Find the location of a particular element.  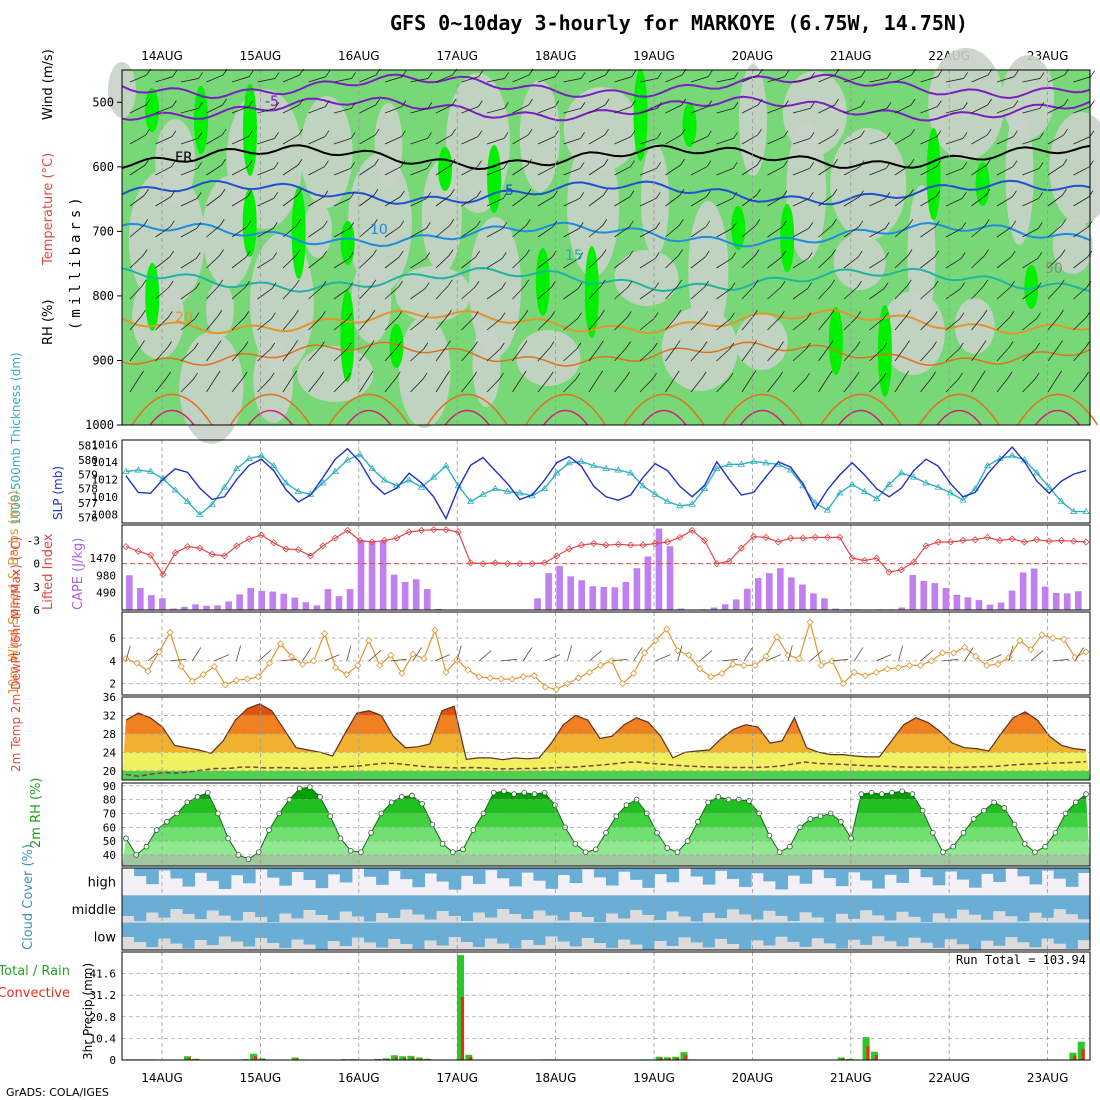

rh-tick-label: 90 is located at coordinates (109, 786).